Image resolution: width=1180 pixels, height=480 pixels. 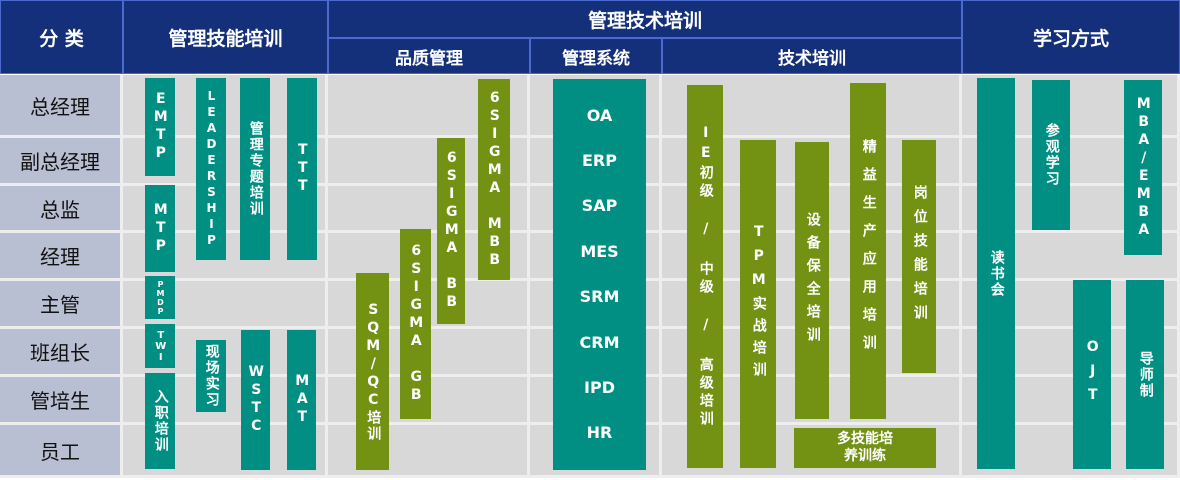 I want to click on box-mgmt-systems: OA ERP SAP MES SRM CRM IPD HR, so click(x=599, y=274).